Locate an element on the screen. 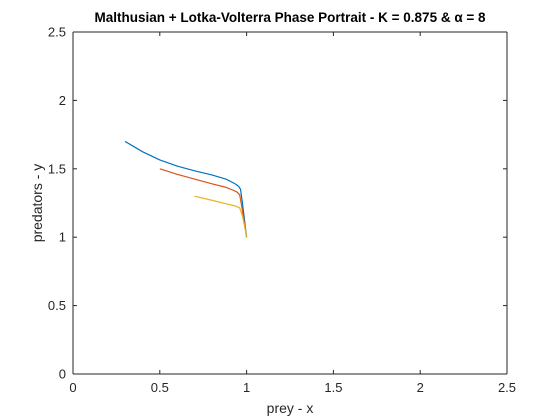  y-tick-label-5: 2.5 is located at coordinates (57, 32).